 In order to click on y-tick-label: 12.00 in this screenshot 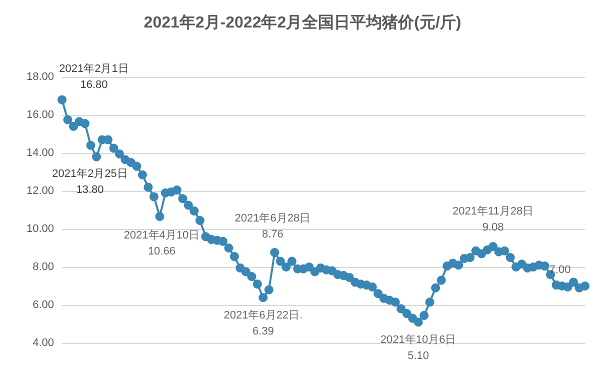, I will do `click(40, 191)`.